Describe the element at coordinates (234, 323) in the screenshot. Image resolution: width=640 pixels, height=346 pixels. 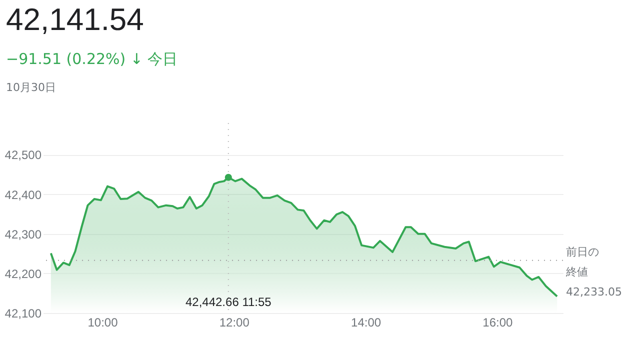
I see `x-tick-label: 12:00` at that location.